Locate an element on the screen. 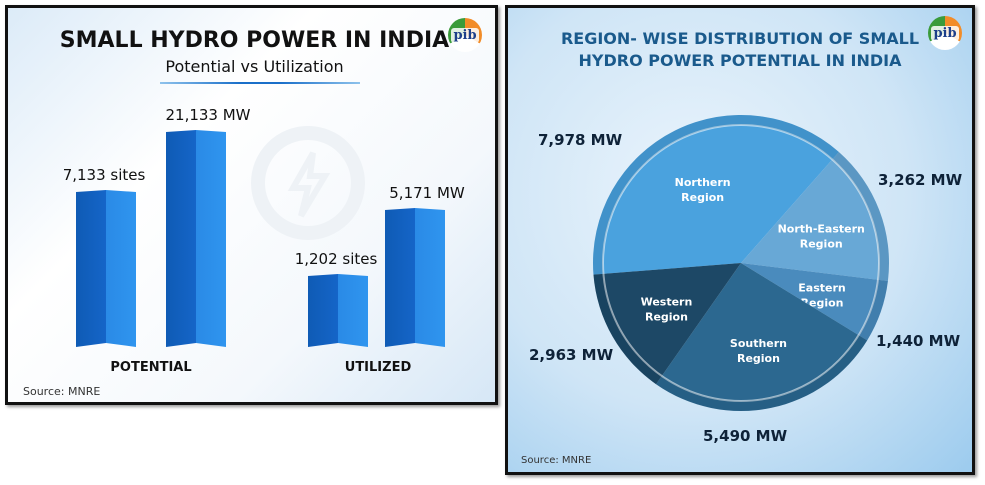  value-label-western: 2,963 MW is located at coordinates (571, 355).